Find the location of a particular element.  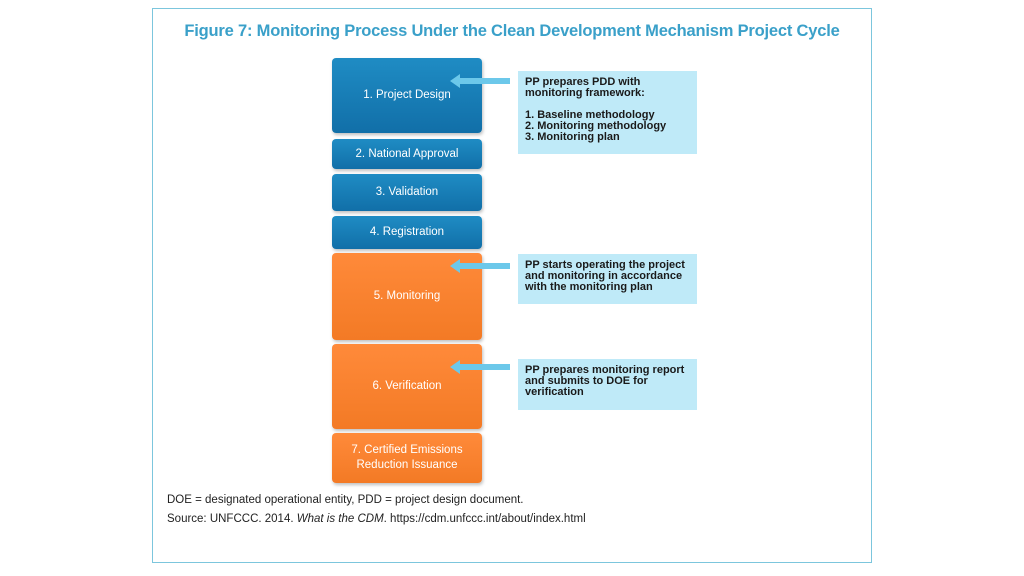

source-title: What is the CDM is located at coordinates (340, 519).